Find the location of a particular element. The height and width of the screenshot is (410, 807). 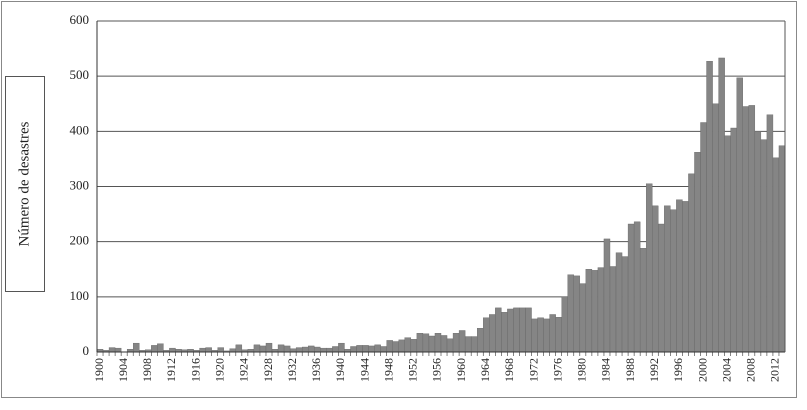

y-tick-label: 600 is located at coordinates (80, 19).